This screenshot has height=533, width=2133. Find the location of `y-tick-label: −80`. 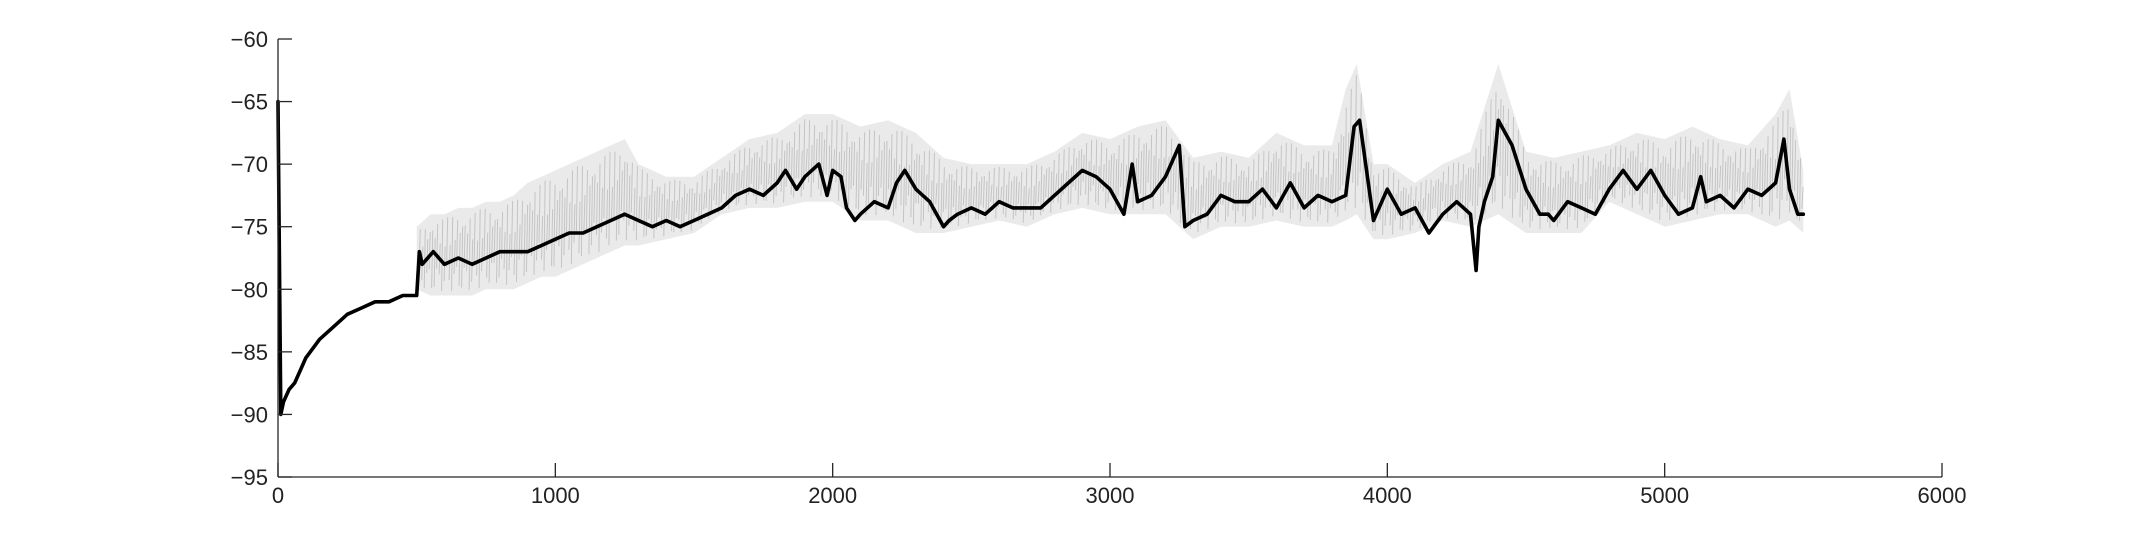

y-tick-label: −80 is located at coordinates (249, 289).